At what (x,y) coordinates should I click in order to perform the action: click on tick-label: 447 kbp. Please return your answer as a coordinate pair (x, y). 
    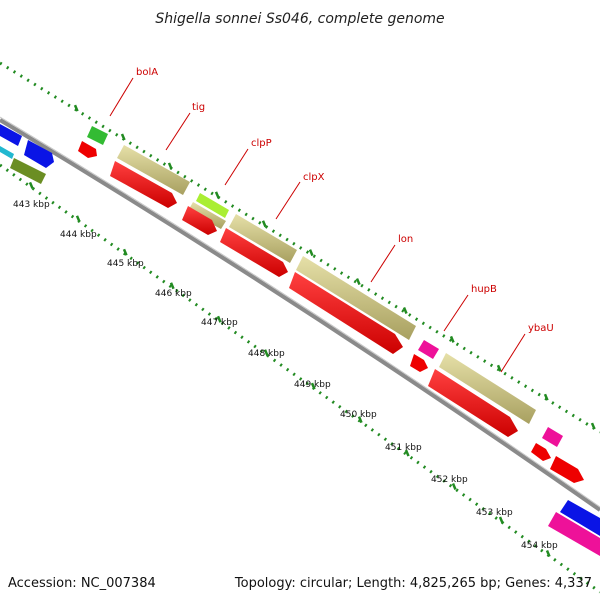
    Looking at the image, I should click on (219, 323).